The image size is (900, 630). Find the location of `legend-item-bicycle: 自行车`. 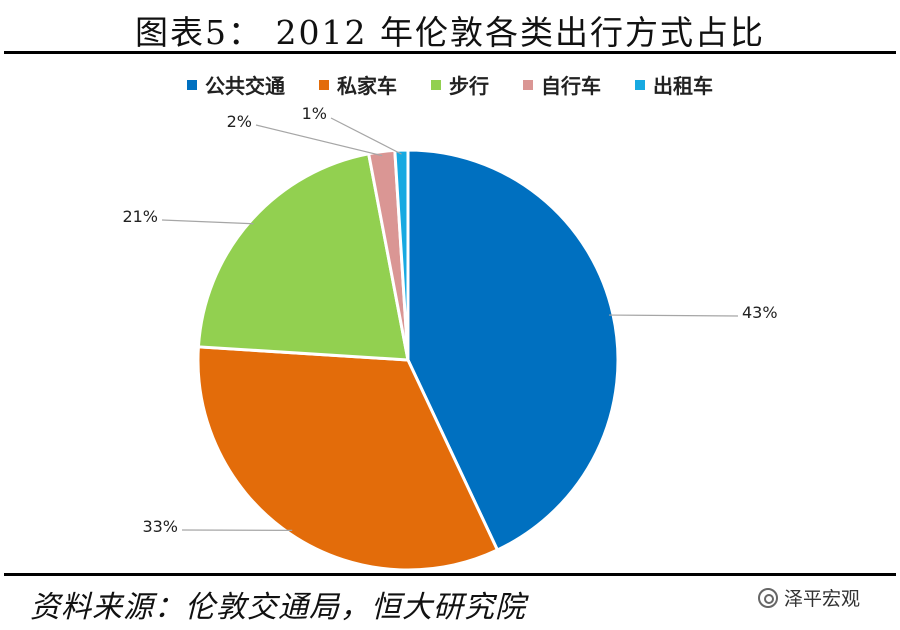

legend-item-bicycle: 自行车 is located at coordinates (562, 84).